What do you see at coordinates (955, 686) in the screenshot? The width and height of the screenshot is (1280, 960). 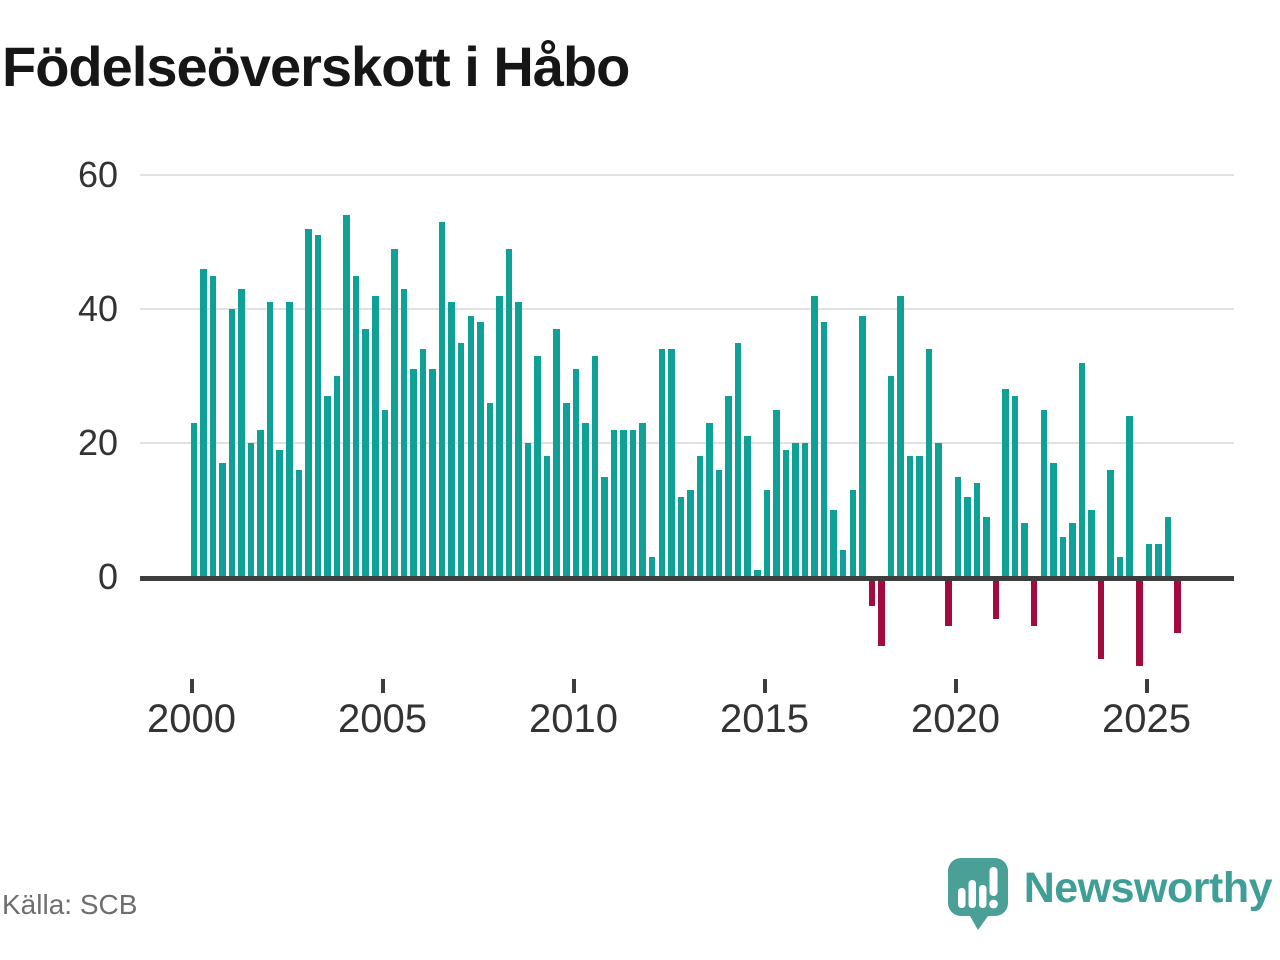 I see `x-tick-mark-2020` at bounding box center [955, 686].